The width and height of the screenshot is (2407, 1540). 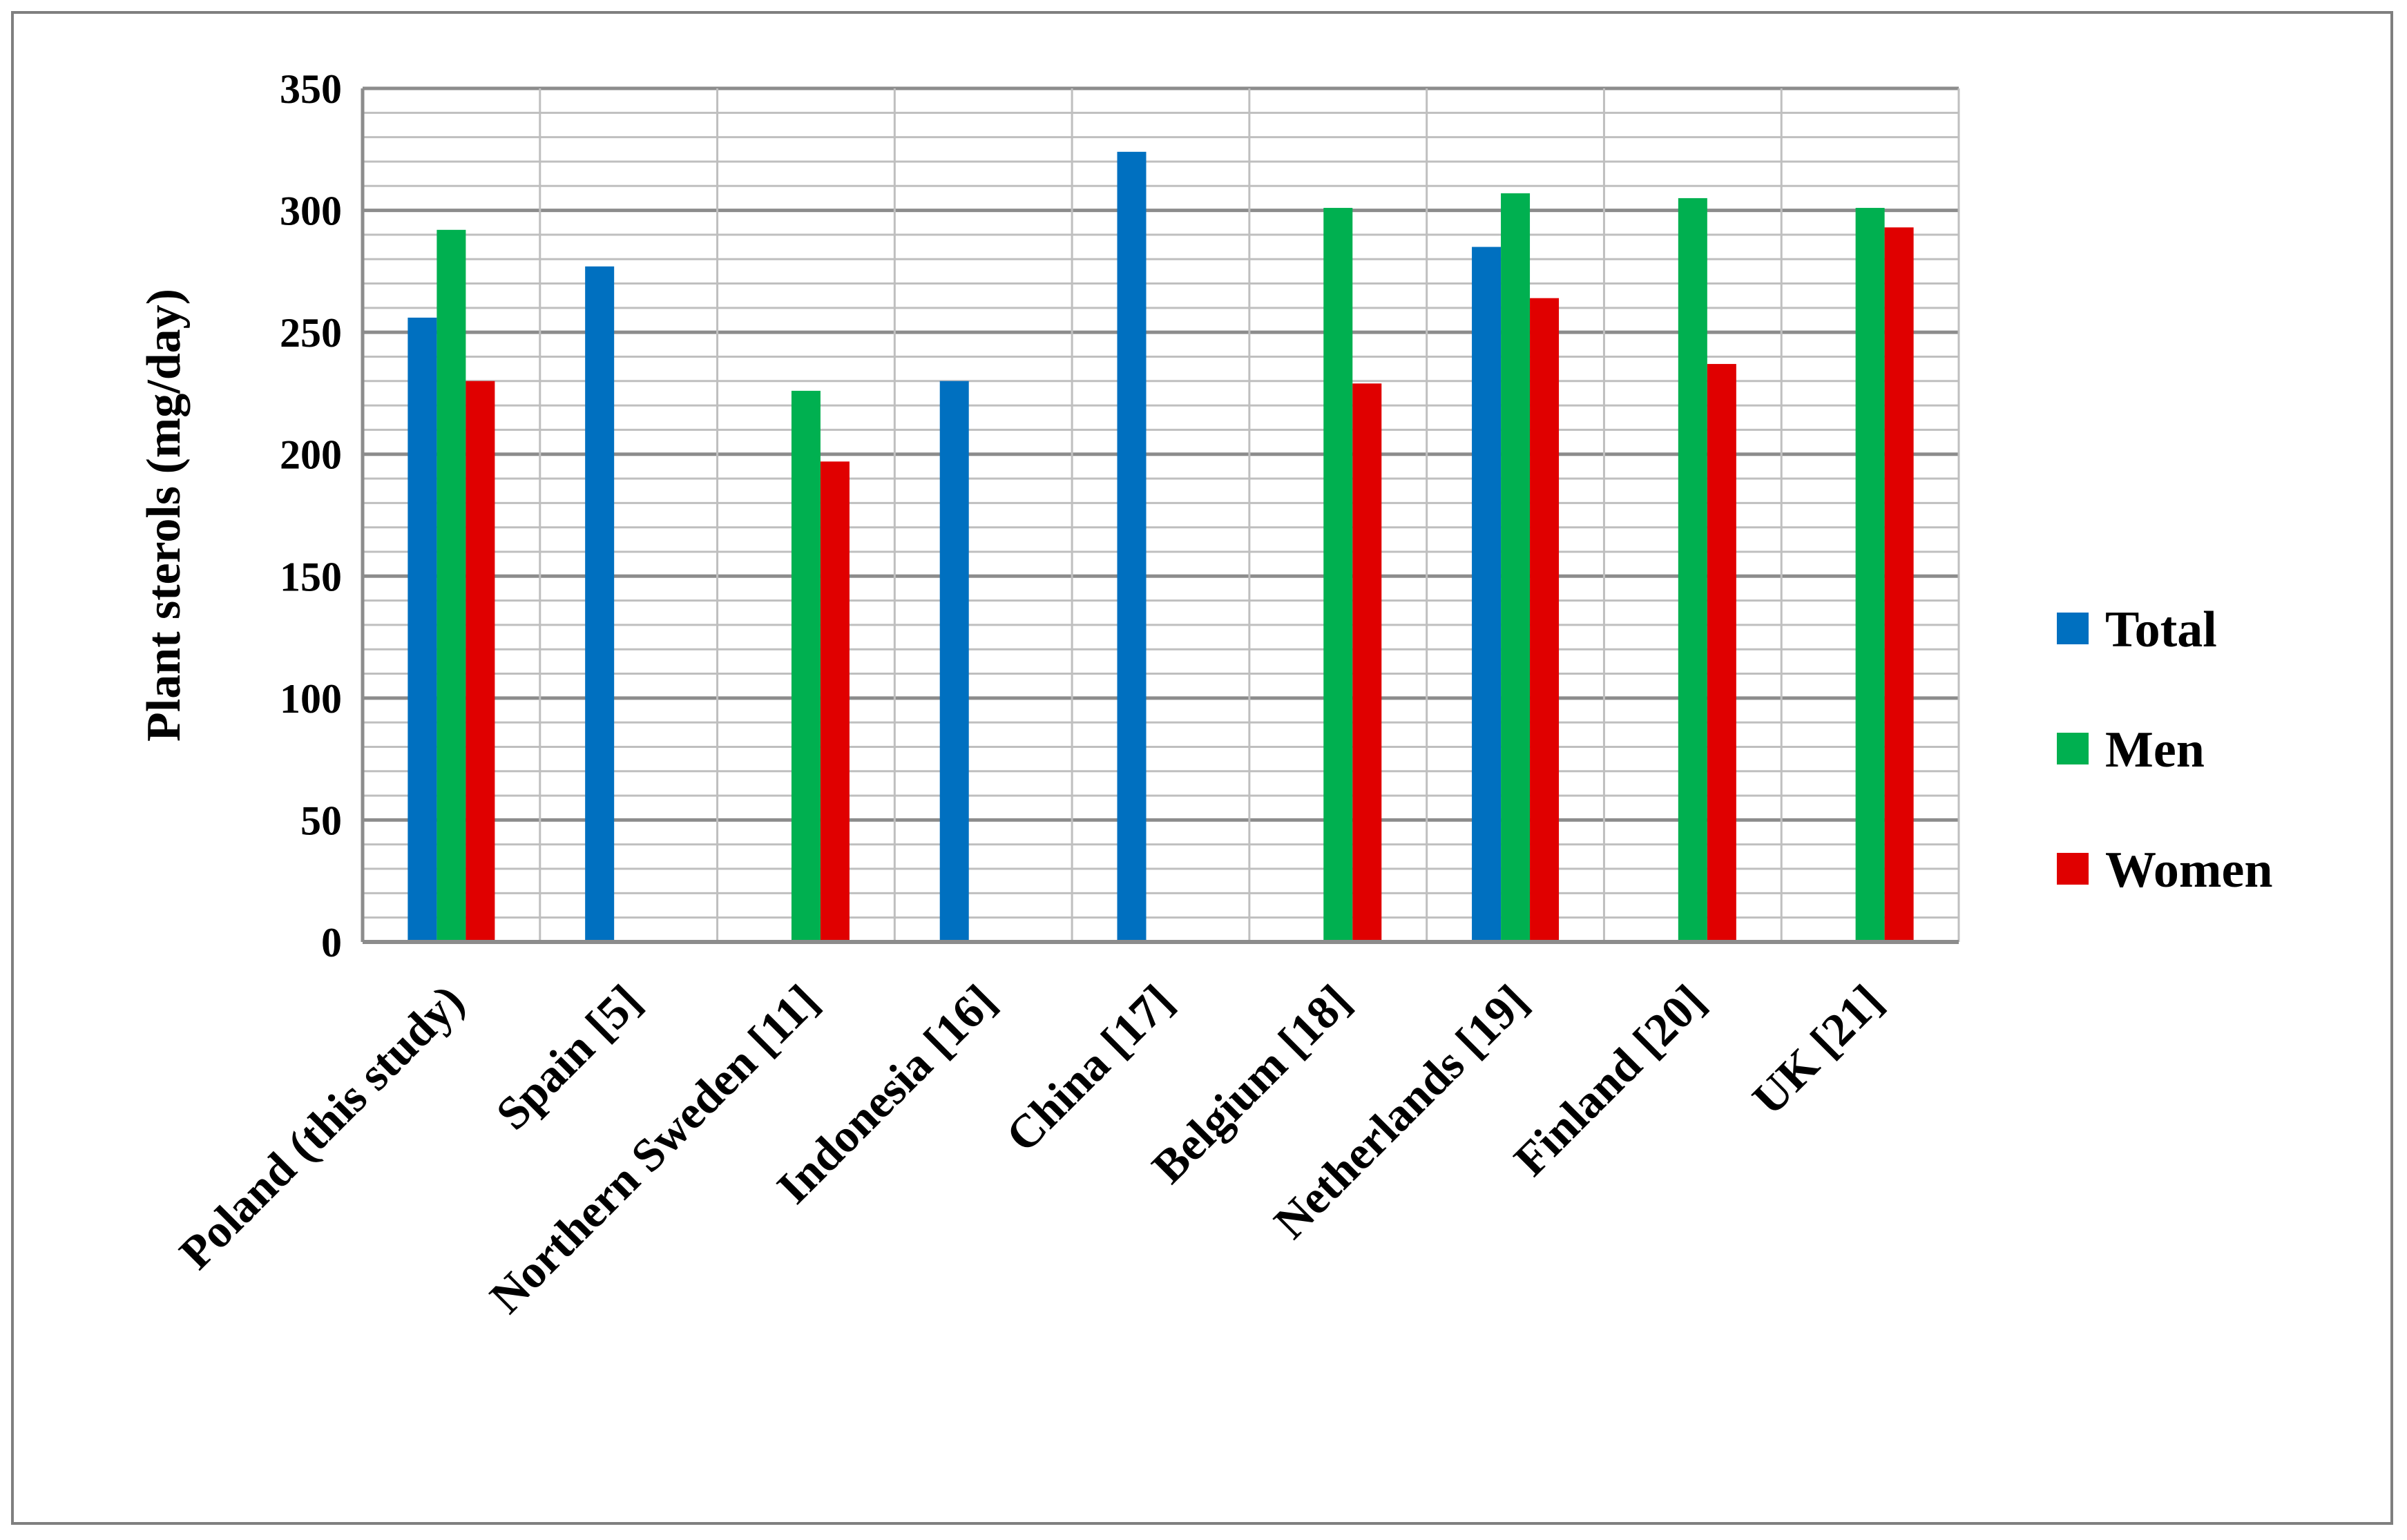 I want to click on y-tick-label: 150, so click(x=311, y=576).